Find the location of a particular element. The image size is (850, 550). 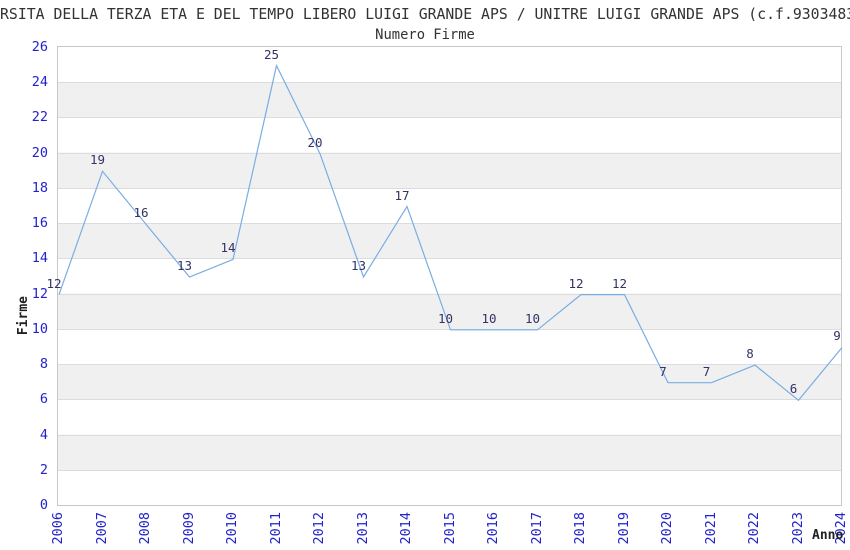

x-tick-label: 2015 is located at coordinates (449, 528).